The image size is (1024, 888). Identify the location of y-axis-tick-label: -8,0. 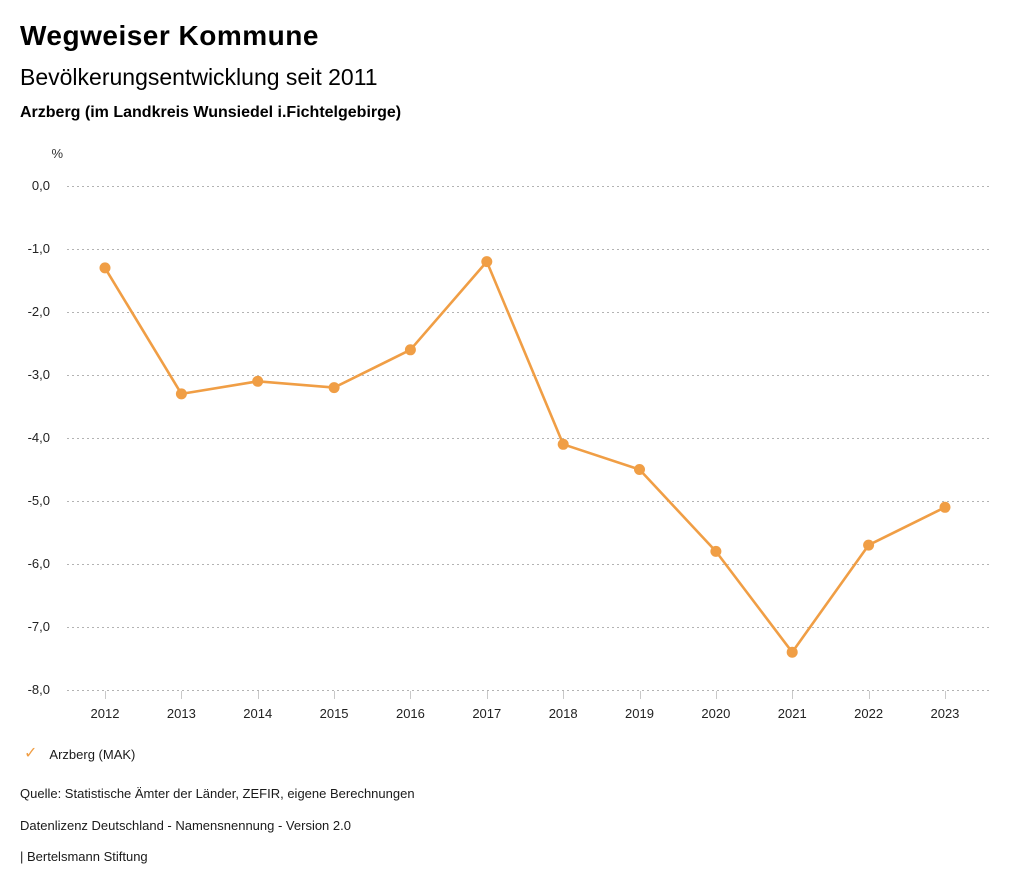
(38, 689).